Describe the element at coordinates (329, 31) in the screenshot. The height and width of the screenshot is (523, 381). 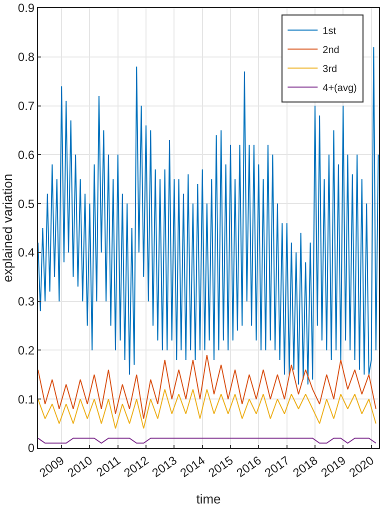
I see `legend-label: 1st` at that location.